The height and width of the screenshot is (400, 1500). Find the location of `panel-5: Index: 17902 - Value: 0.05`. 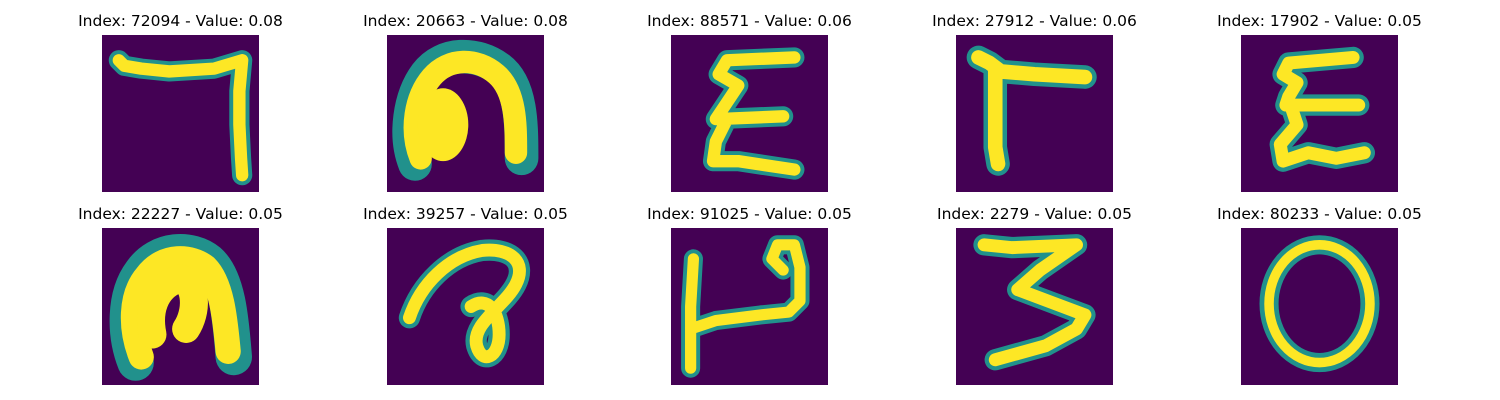

panel-5: Index: 17902 - Value: 0.05 is located at coordinates (1319, 96).